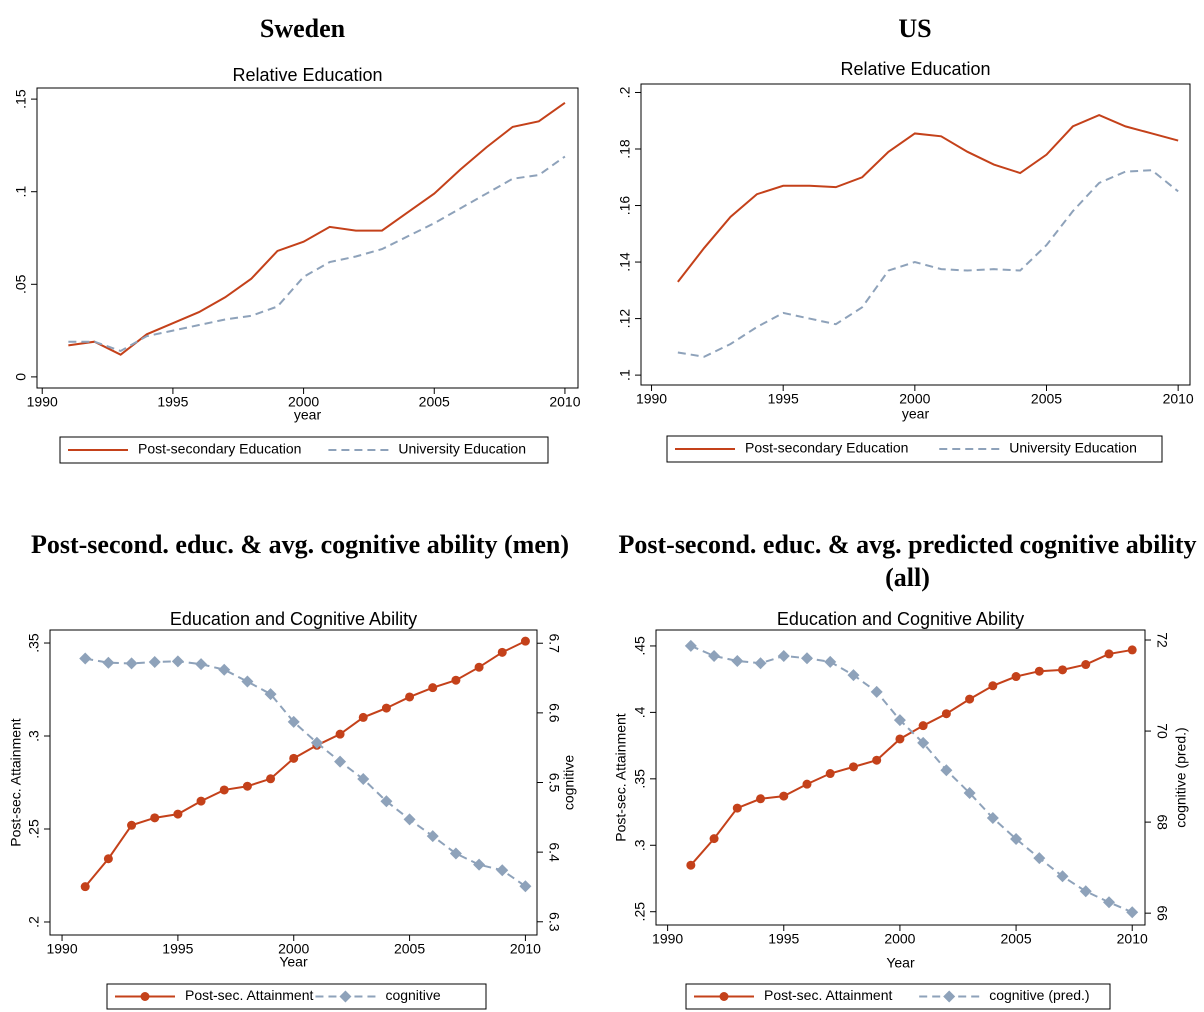 Image resolution: width=1204 pixels, height=1012 pixels. I want to click on y2-tick-label: 66, so click(1162, 913).